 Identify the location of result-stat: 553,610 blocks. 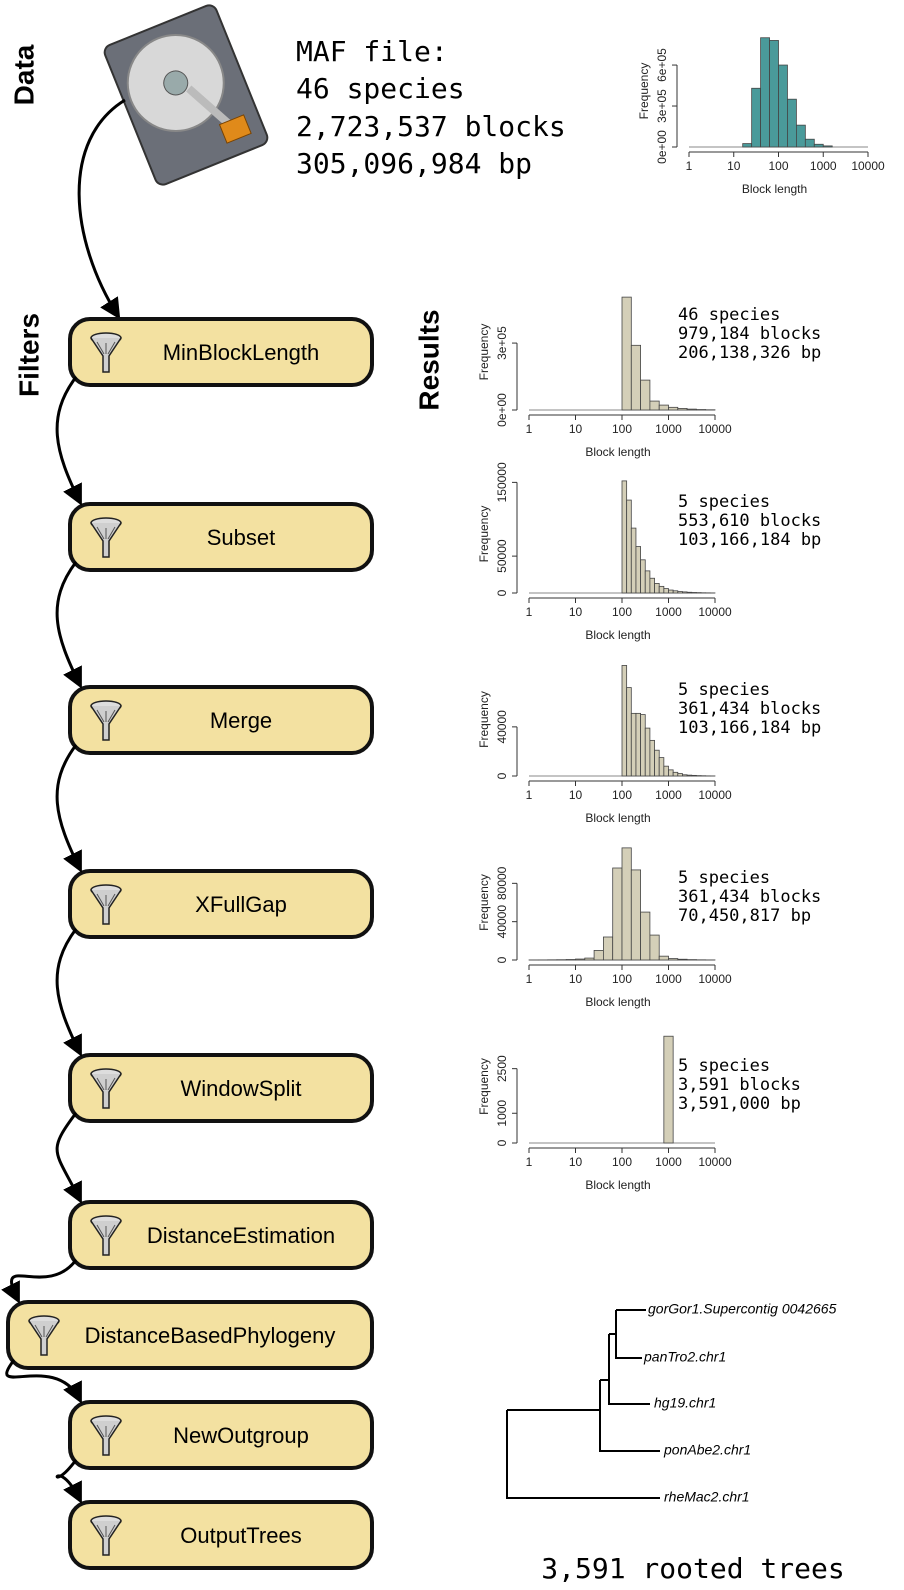
(749, 521).